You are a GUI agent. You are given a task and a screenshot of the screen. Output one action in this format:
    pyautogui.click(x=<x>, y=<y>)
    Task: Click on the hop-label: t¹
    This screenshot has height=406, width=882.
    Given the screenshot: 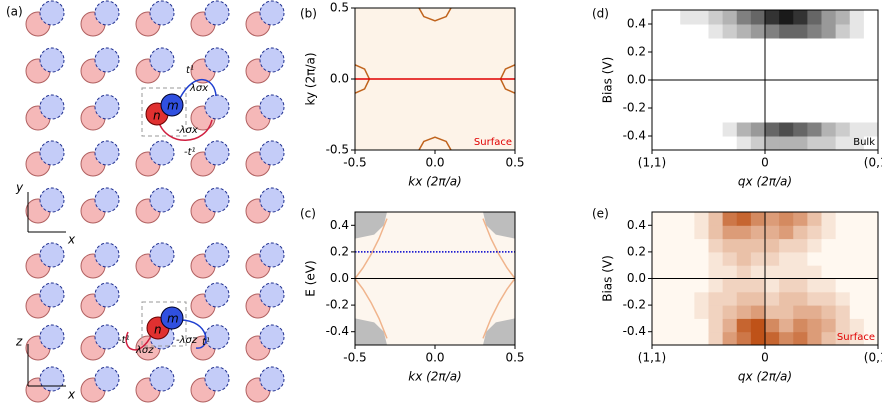 What is the action you would take?
    pyautogui.click(x=190, y=70)
    